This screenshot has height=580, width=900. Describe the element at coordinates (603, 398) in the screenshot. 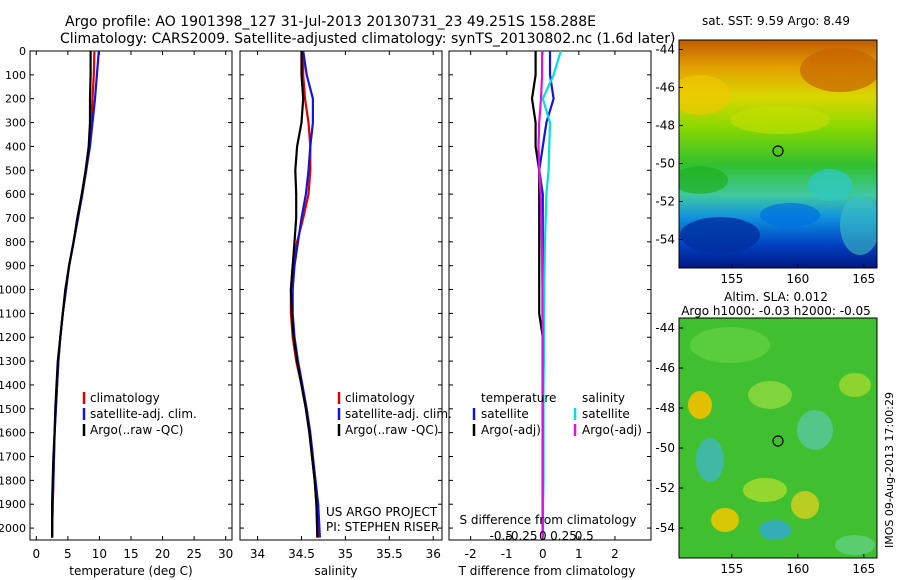

I see `legend-salinity-title: salinity` at that location.